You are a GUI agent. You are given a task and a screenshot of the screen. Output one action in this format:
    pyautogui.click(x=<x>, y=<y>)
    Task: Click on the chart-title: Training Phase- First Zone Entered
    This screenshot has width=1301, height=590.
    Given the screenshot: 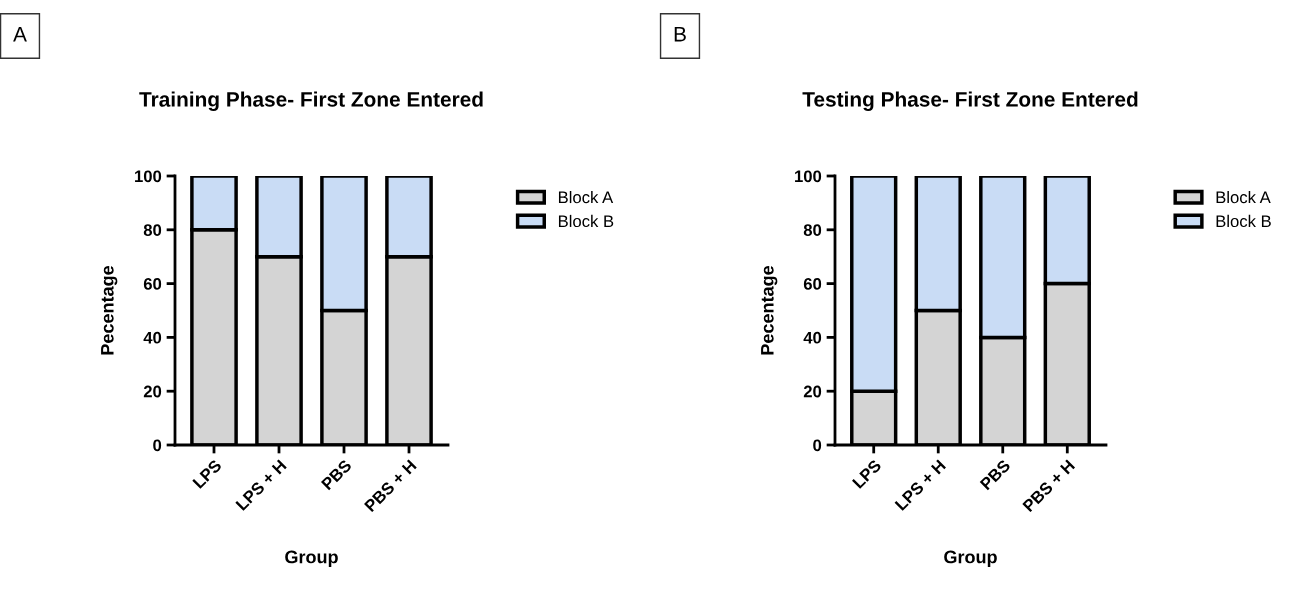 What is the action you would take?
    pyautogui.click(x=311, y=101)
    